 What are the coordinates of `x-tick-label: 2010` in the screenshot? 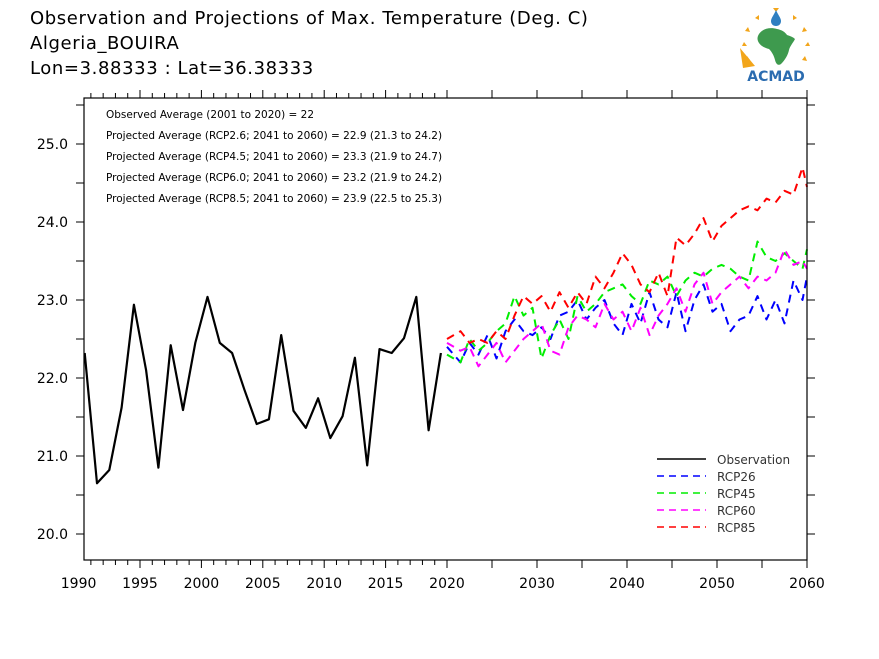 It's located at (324, 584).